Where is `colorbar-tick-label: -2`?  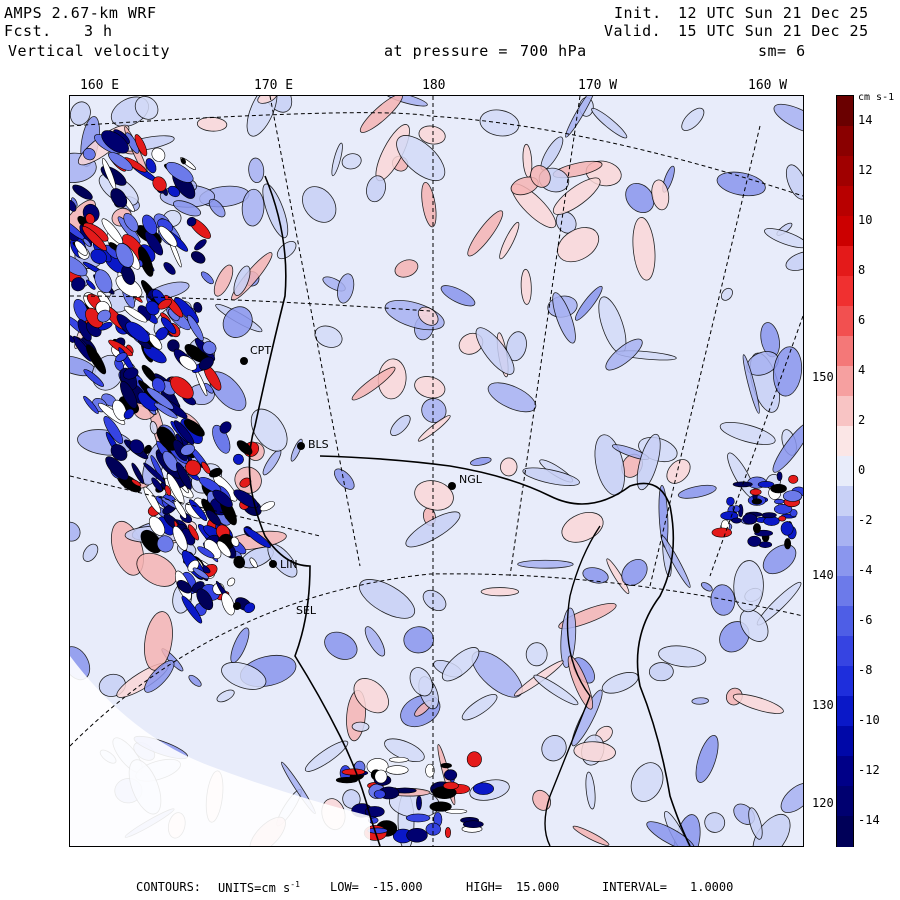
colorbar-tick-label: -2 is located at coordinates (865, 520).